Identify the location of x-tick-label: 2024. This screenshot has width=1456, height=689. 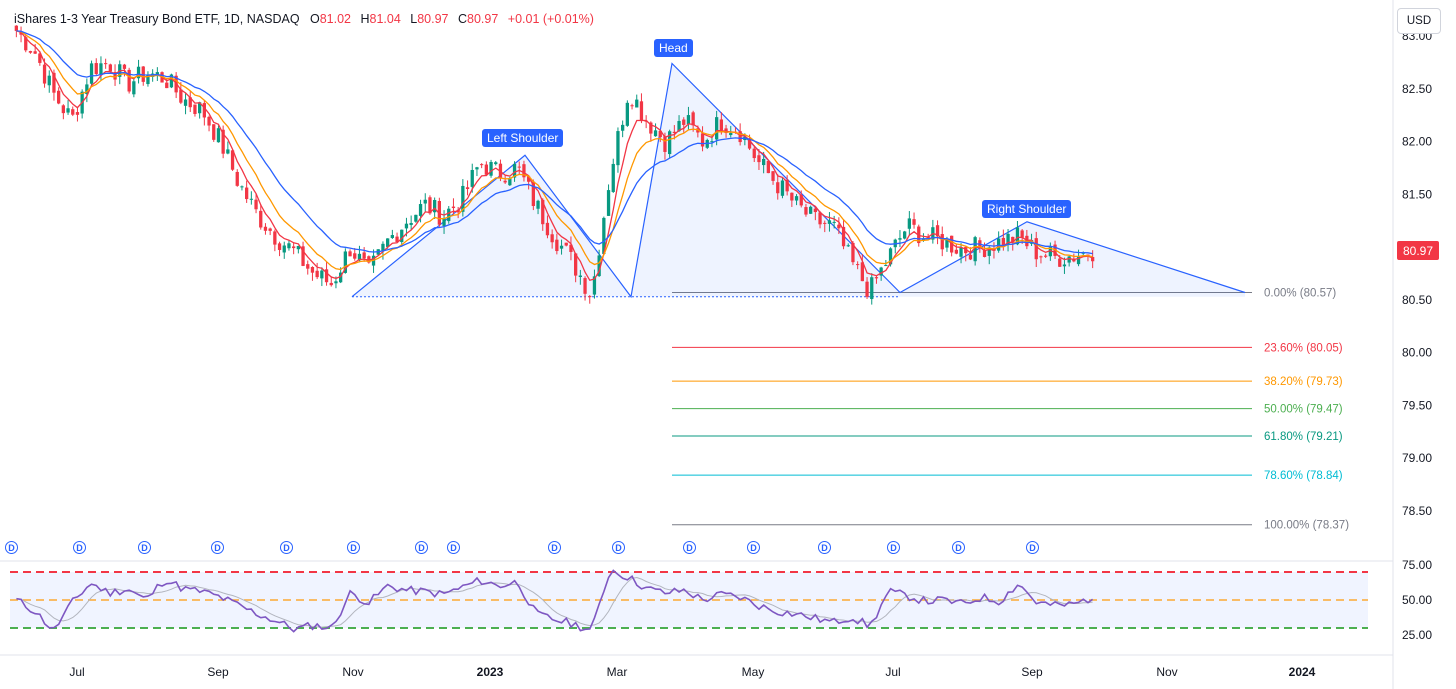
(1302, 672).